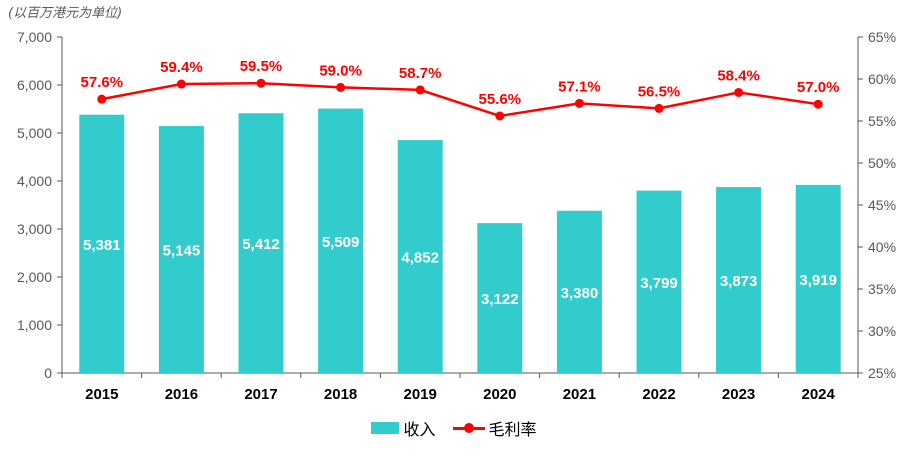 This screenshot has width=908, height=456. I want to click on line-data-label: 58.4%, so click(738, 75).